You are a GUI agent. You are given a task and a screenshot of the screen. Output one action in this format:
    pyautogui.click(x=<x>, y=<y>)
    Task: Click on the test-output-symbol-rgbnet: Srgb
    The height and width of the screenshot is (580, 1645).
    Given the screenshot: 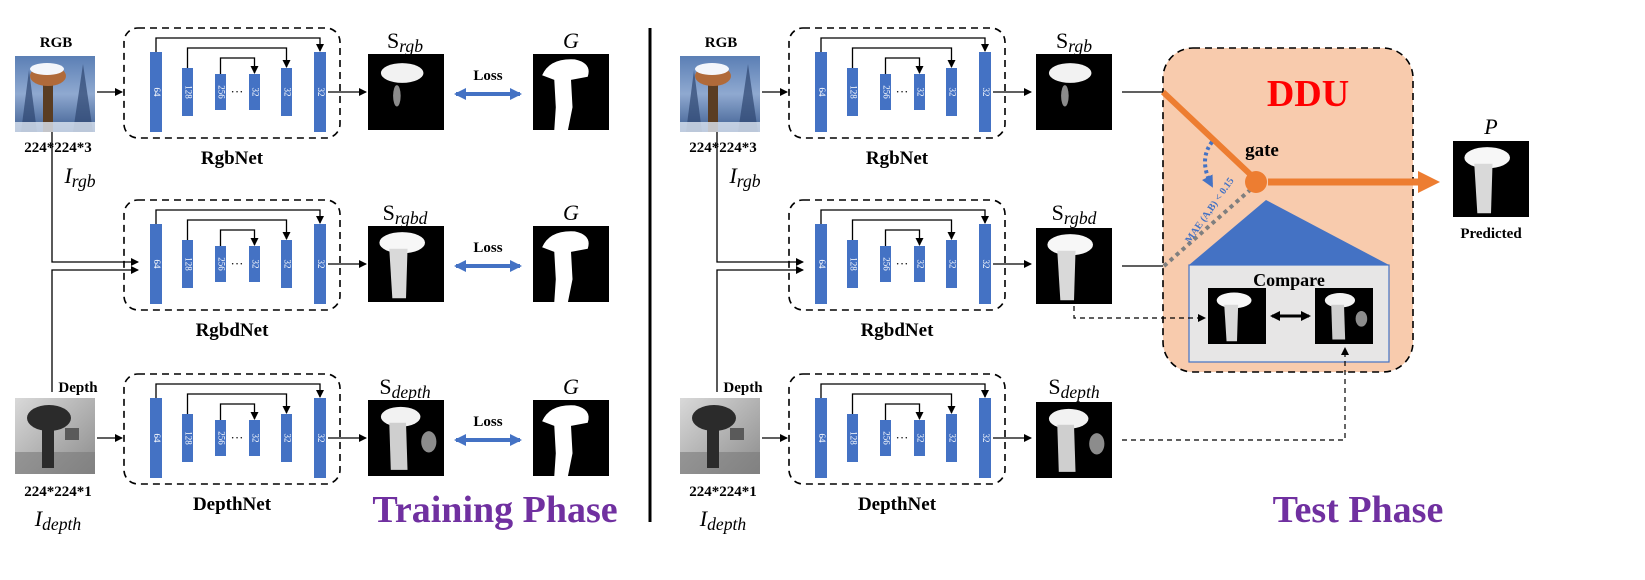 What is the action you would take?
    pyautogui.click(x=1074, y=42)
    